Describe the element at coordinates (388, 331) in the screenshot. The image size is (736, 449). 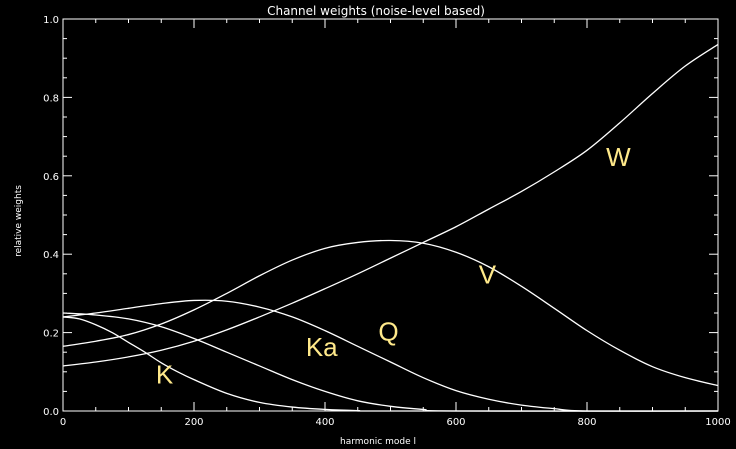
I see `band-label-q: Q` at that location.